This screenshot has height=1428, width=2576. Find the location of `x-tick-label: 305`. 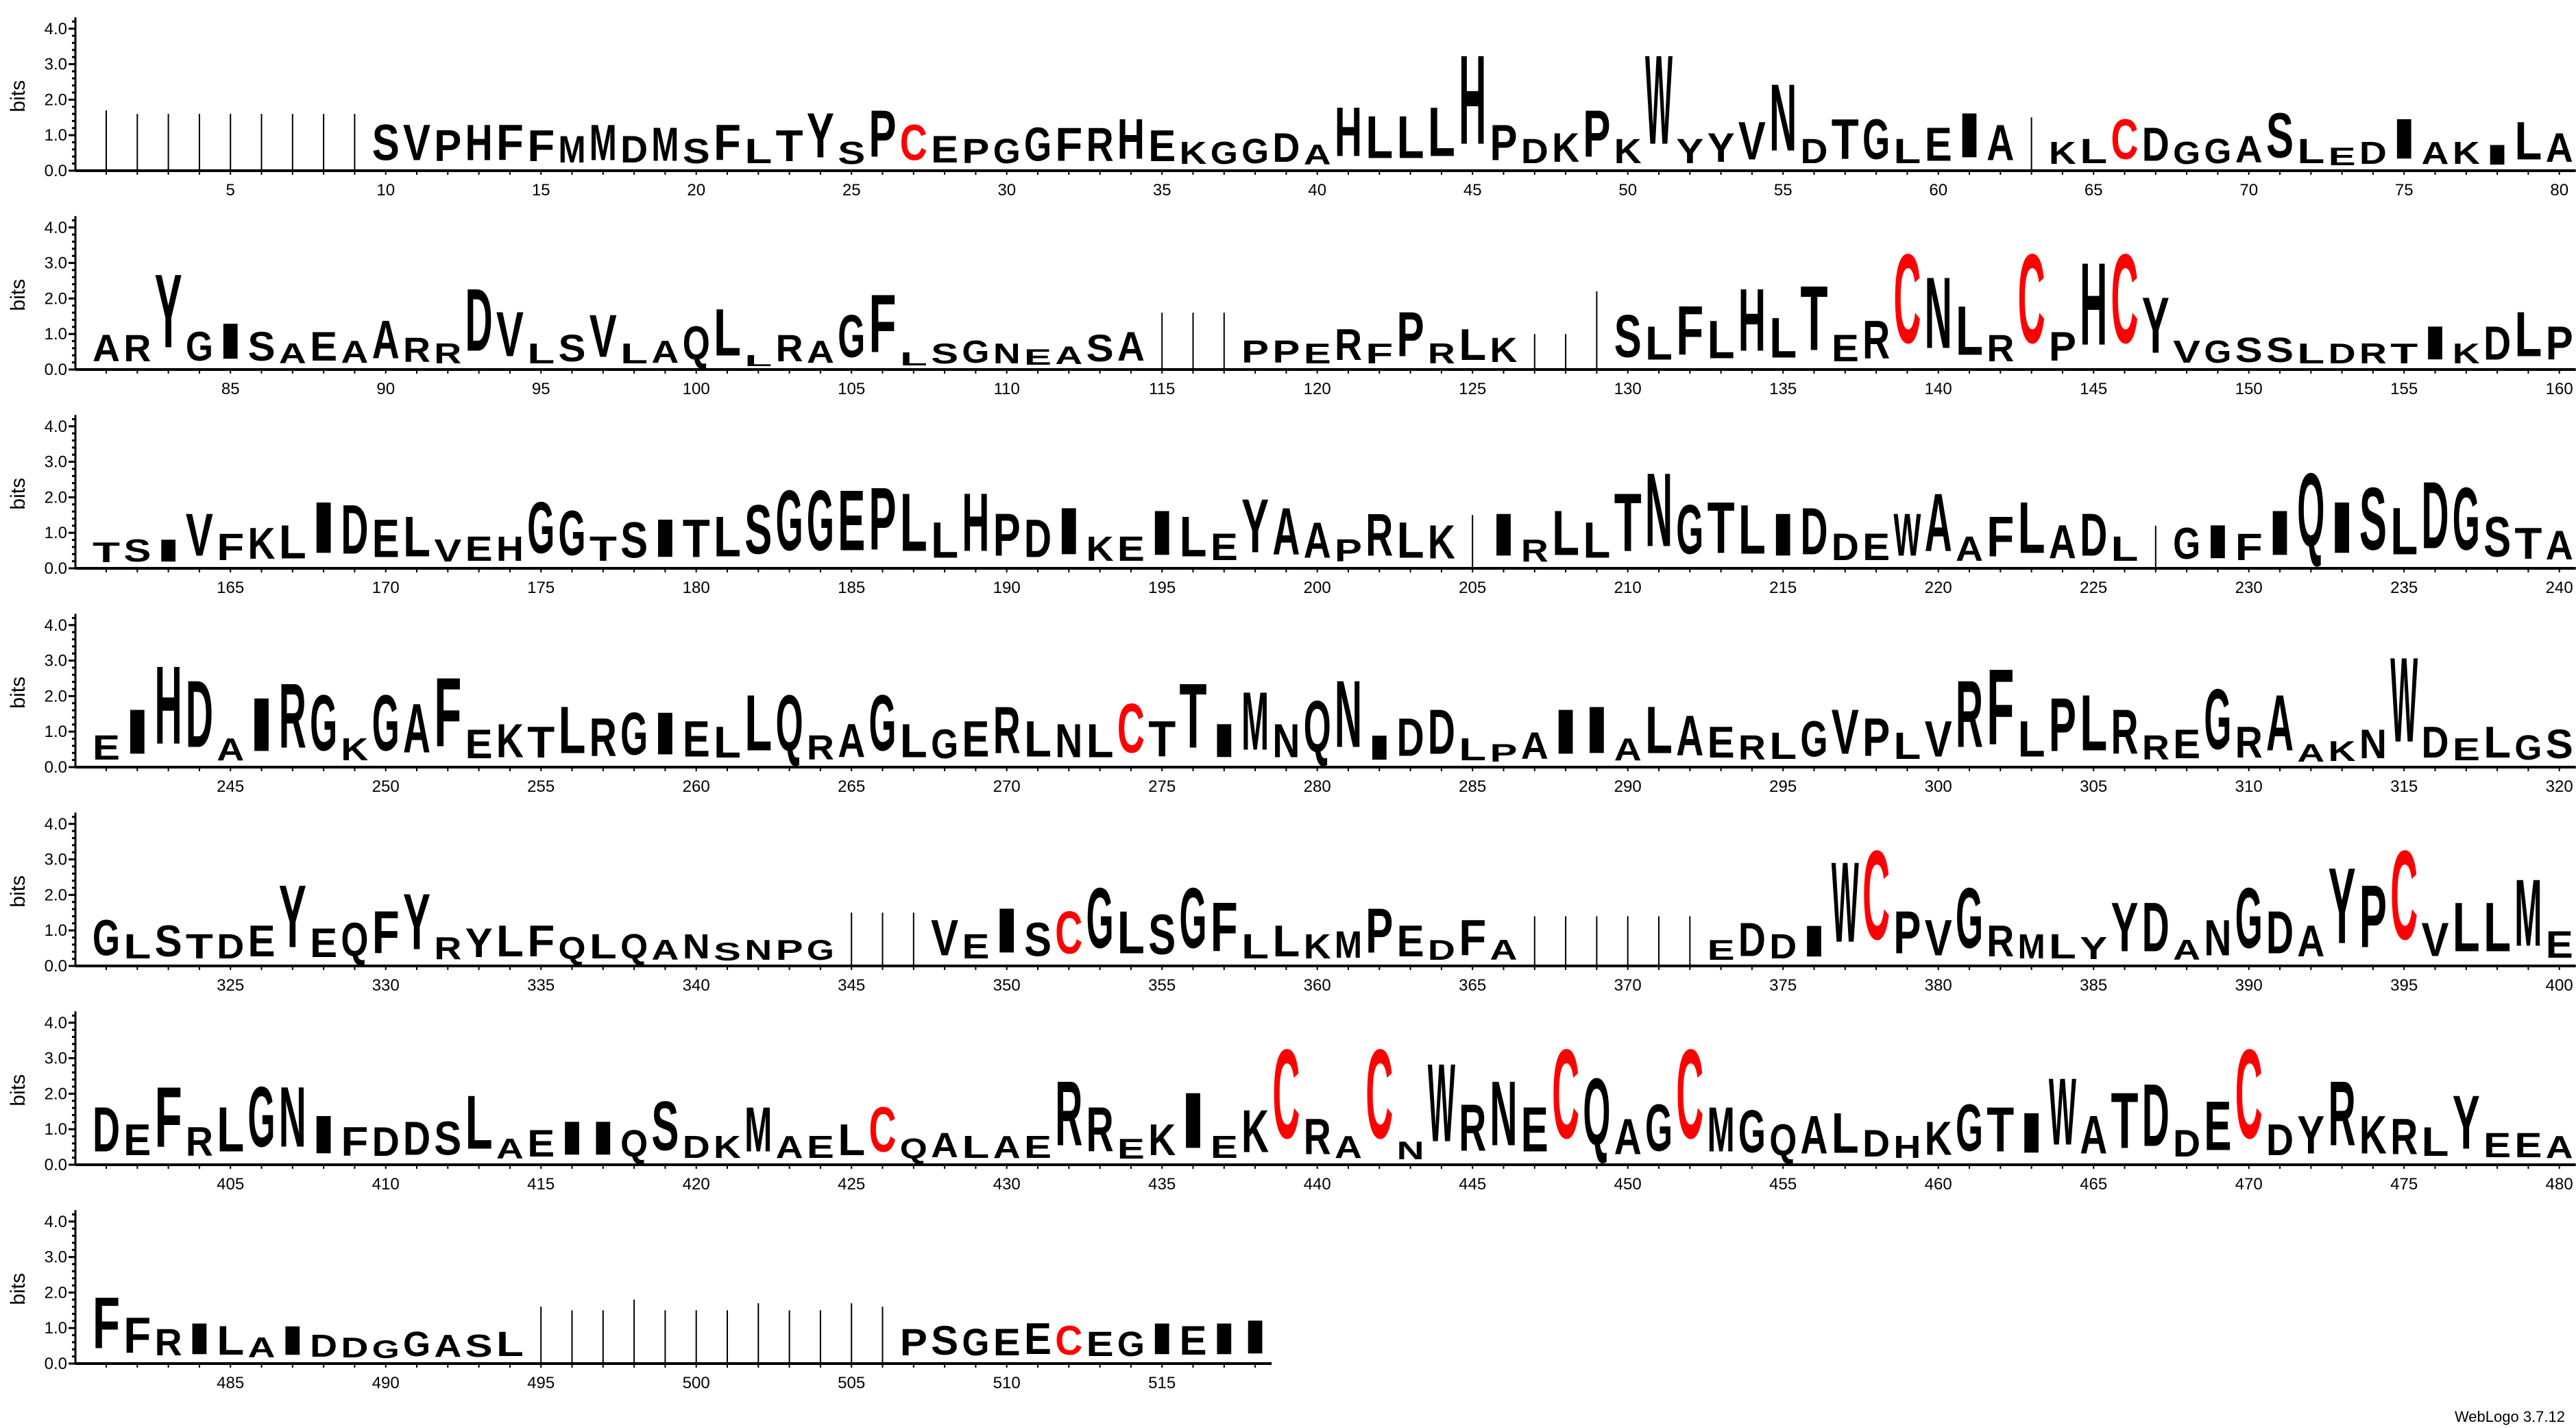

x-tick-label: 305 is located at coordinates (2093, 786).